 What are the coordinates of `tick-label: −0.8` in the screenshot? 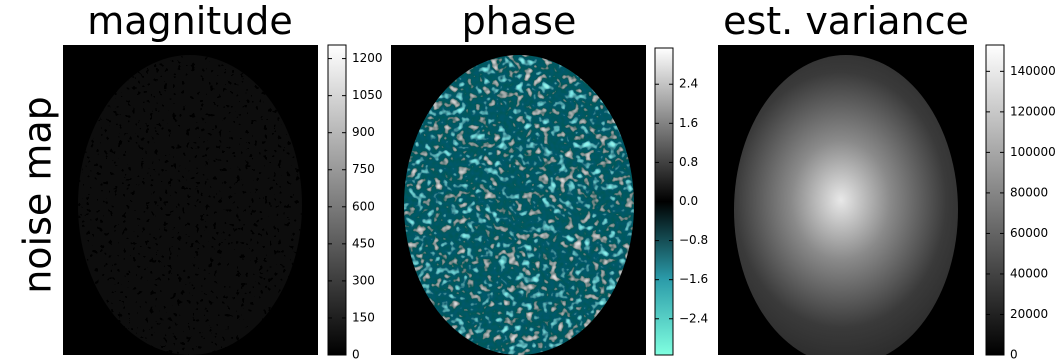 It's located at (693, 240).